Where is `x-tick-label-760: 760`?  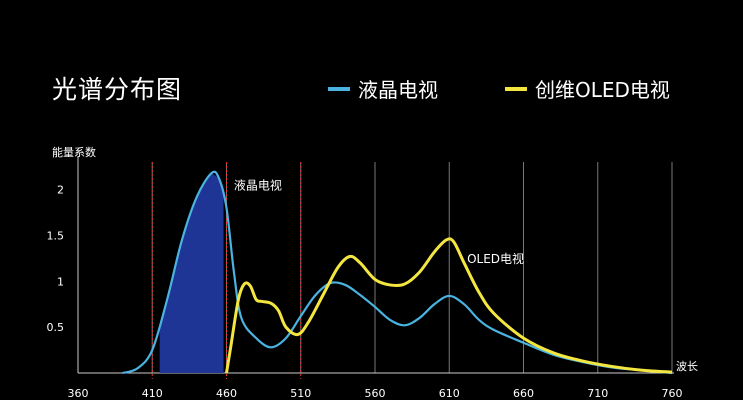 x-tick-label-760: 760 is located at coordinates (672, 393).